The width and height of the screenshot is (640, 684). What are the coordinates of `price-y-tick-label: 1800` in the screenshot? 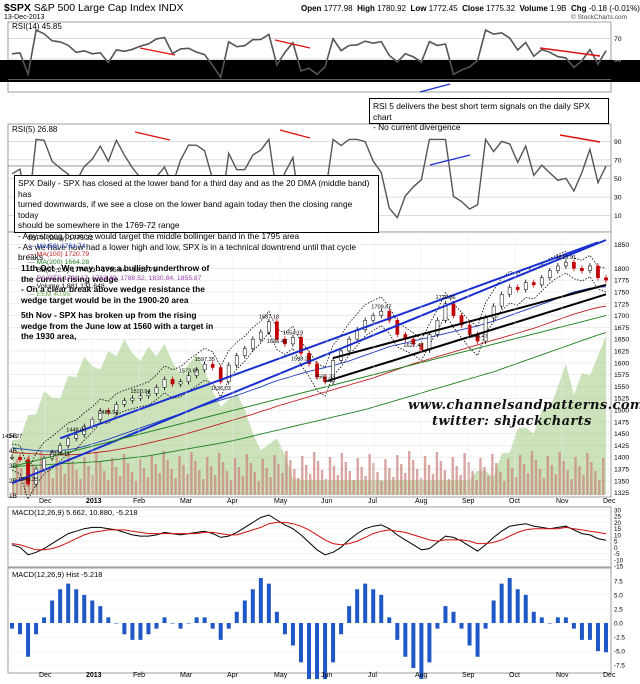 It's located at (621, 269).